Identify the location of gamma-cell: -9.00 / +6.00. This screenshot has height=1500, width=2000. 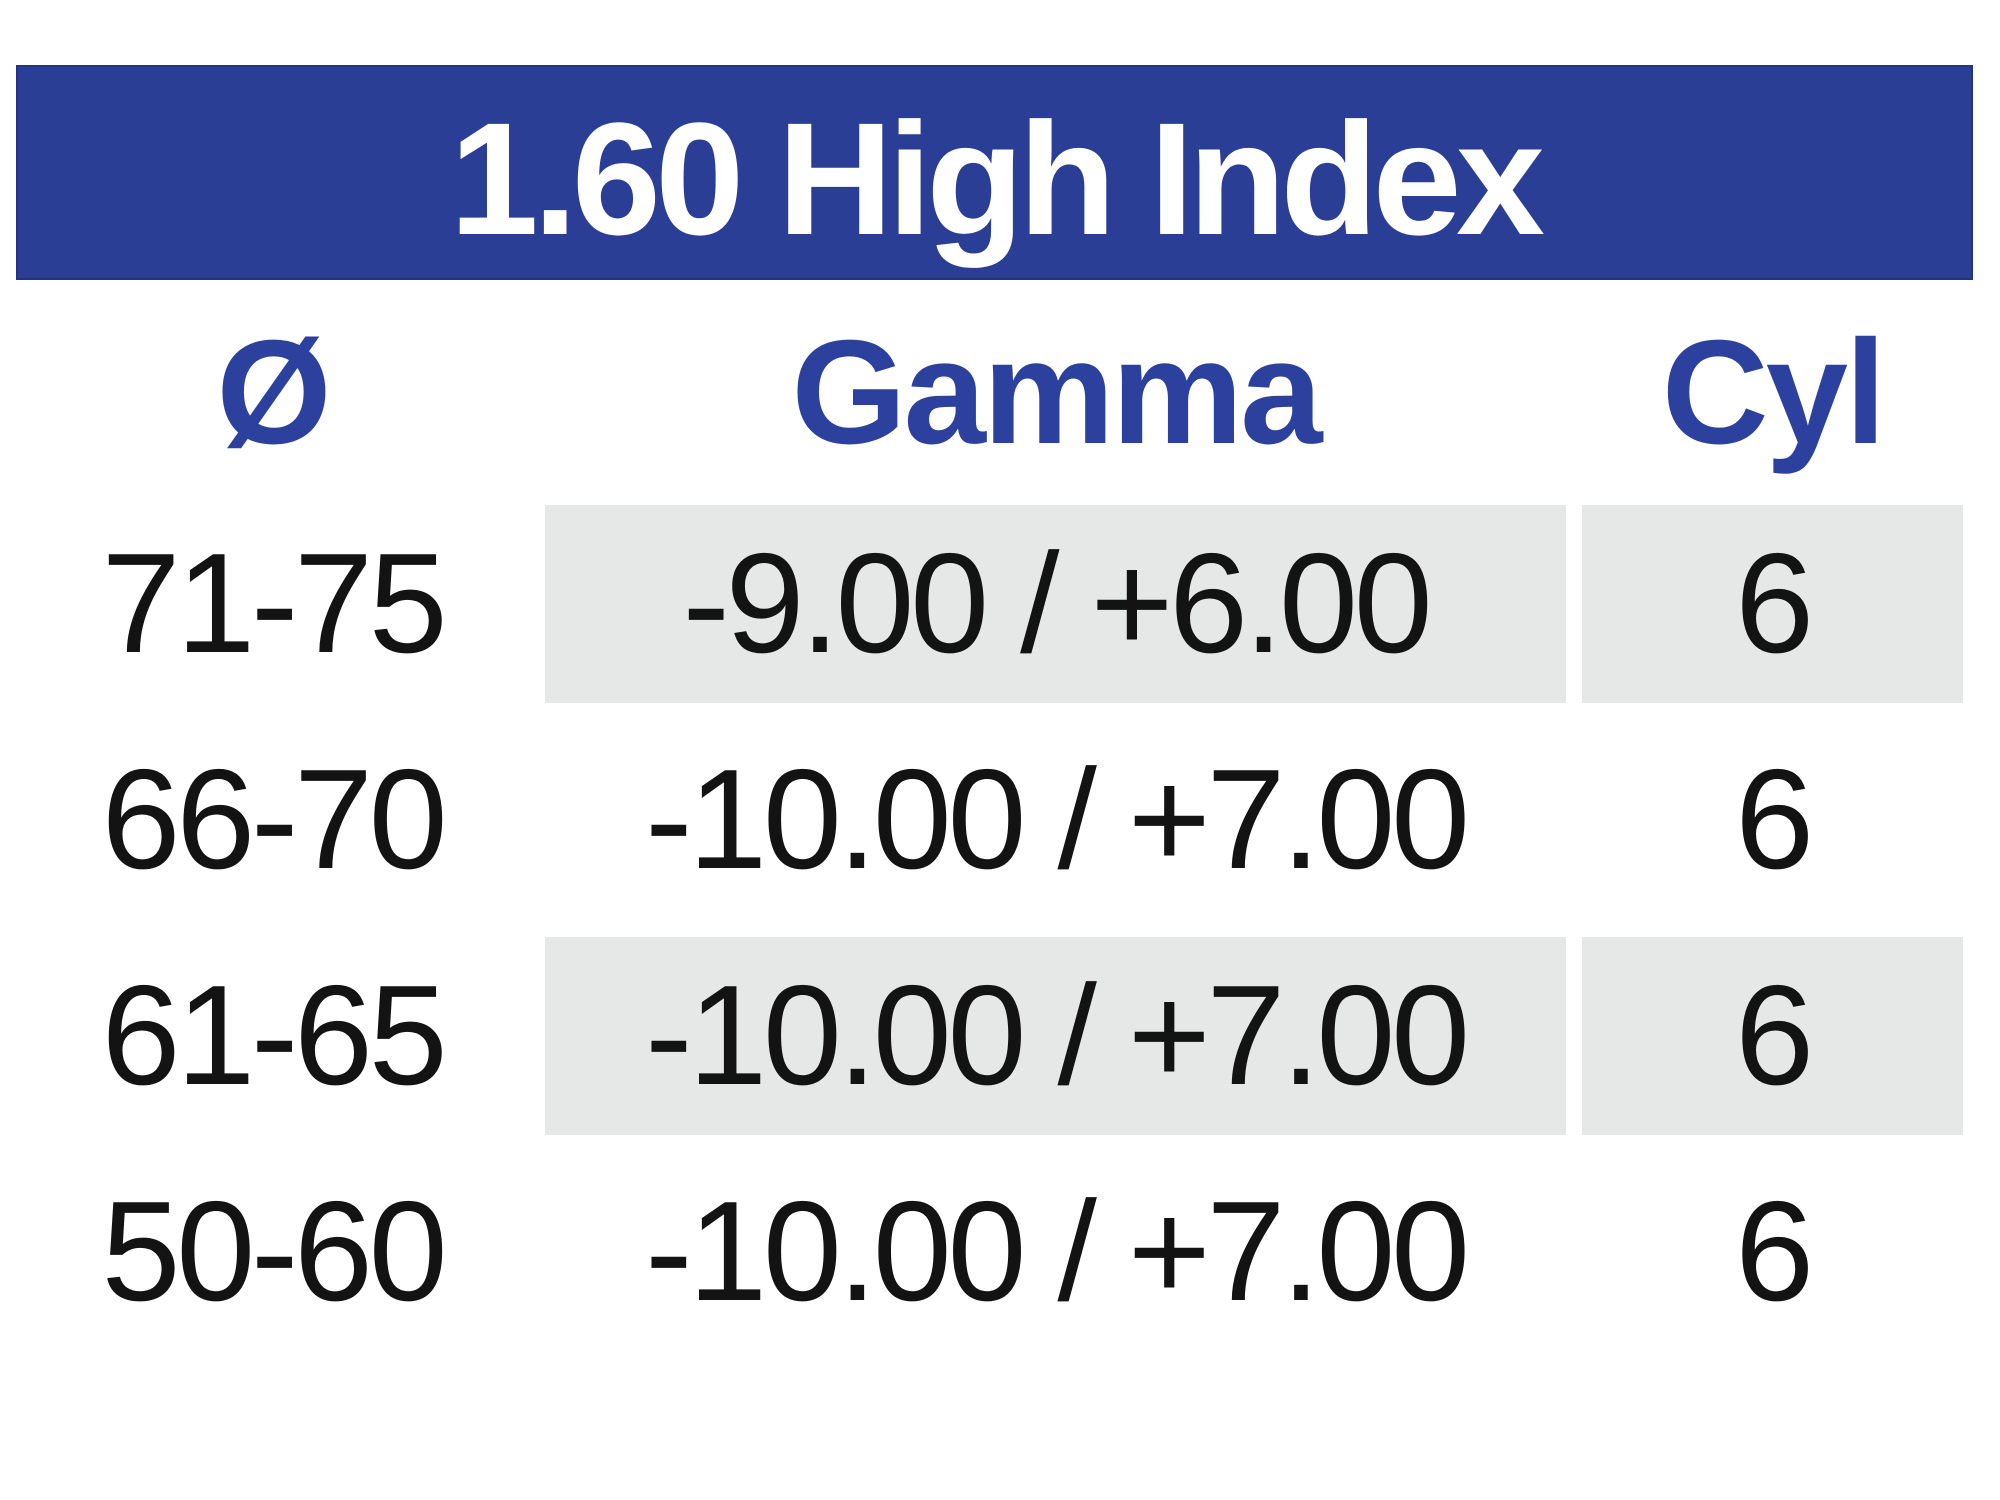
(1055, 604).